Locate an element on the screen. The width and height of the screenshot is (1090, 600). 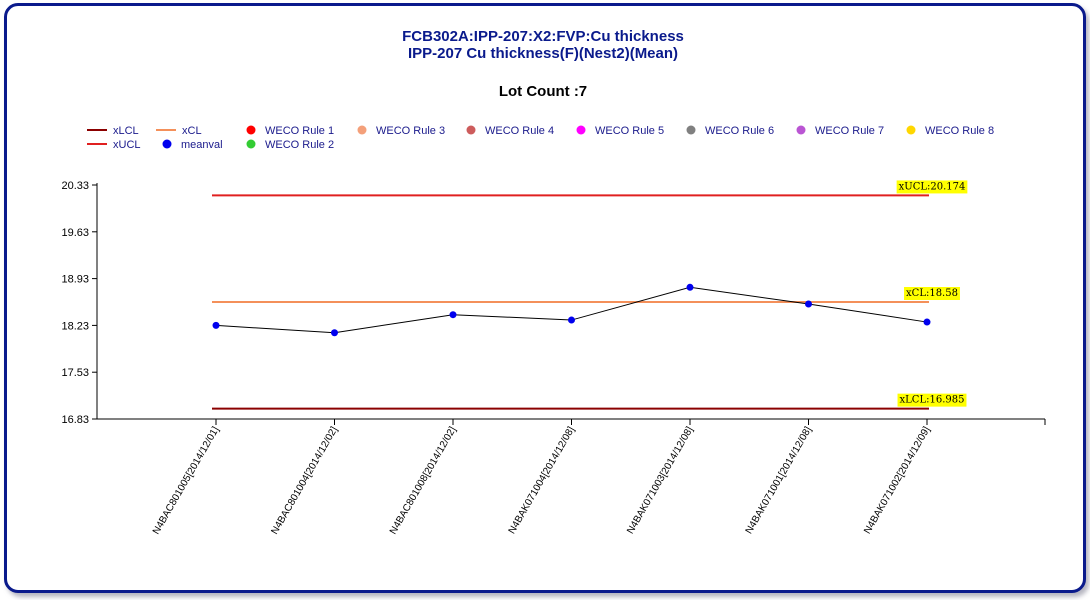
legend-item-weco-rule-1: WECO Rule 1 is located at coordinates (290, 131).